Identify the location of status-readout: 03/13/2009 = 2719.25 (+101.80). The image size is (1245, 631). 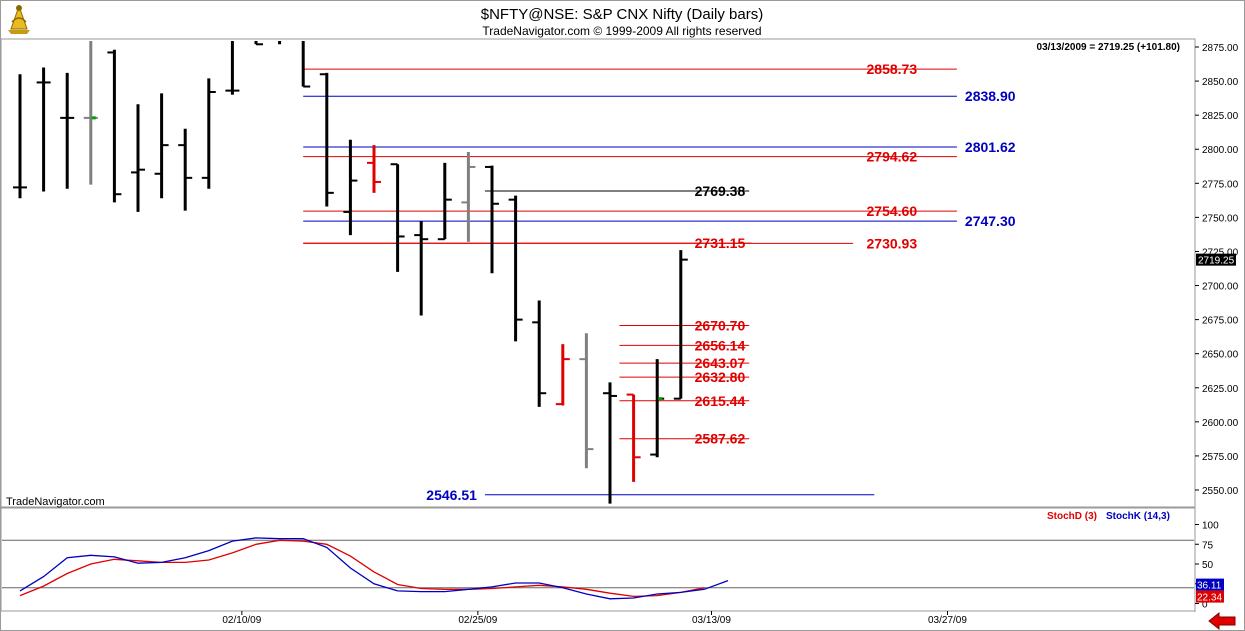
(1108, 47).